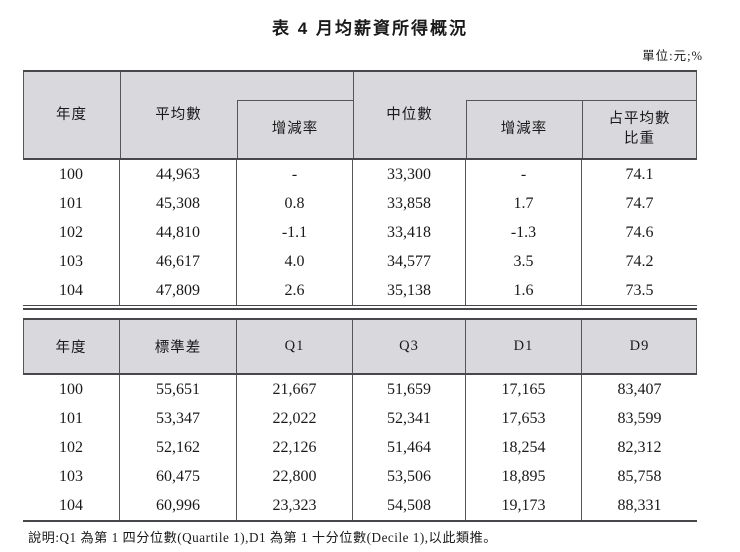  I want to click on table-cell: 85,758, so click(639, 476).